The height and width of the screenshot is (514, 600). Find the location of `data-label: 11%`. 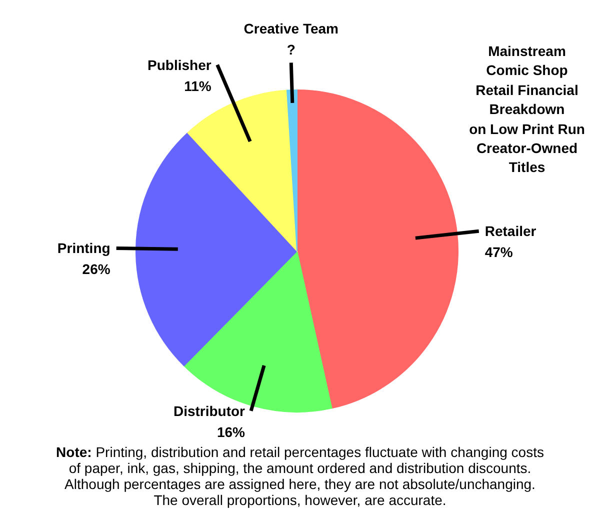

data-label: 11% is located at coordinates (198, 86).